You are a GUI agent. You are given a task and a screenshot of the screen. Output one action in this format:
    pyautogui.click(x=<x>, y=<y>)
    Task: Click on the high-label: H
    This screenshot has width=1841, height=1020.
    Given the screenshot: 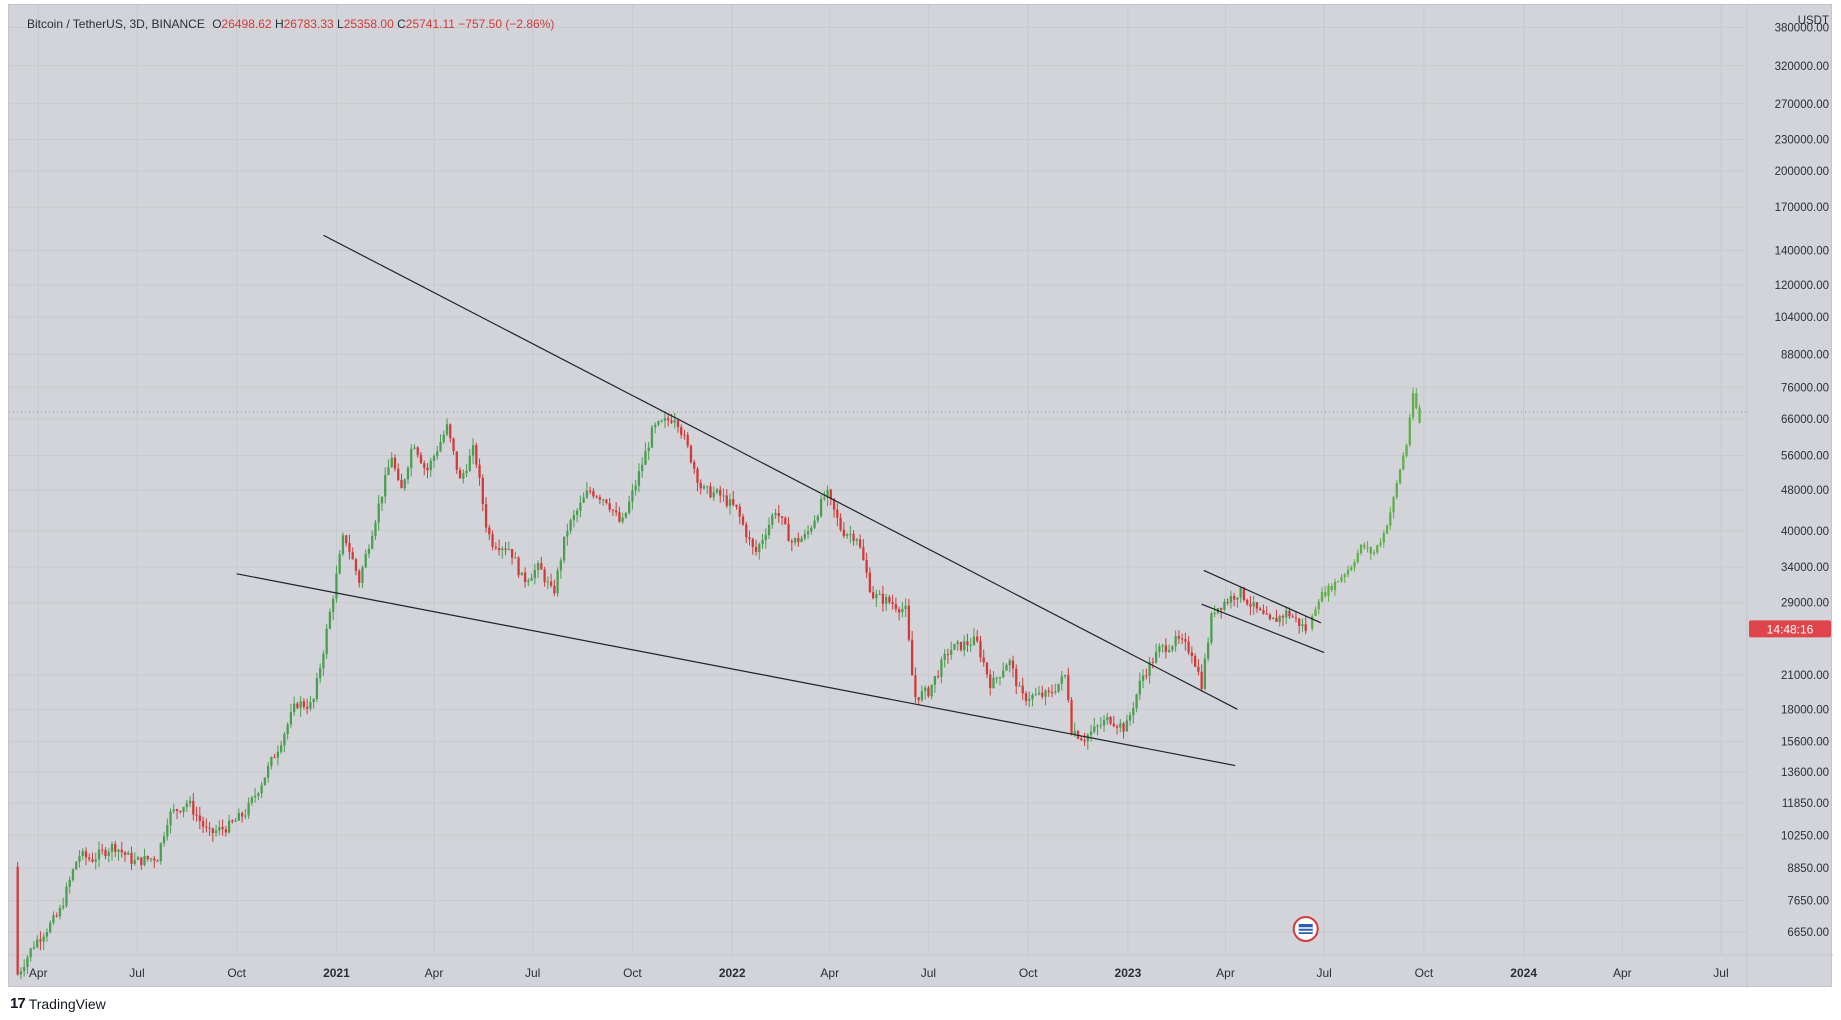 What is the action you would take?
    pyautogui.click(x=279, y=24)
    